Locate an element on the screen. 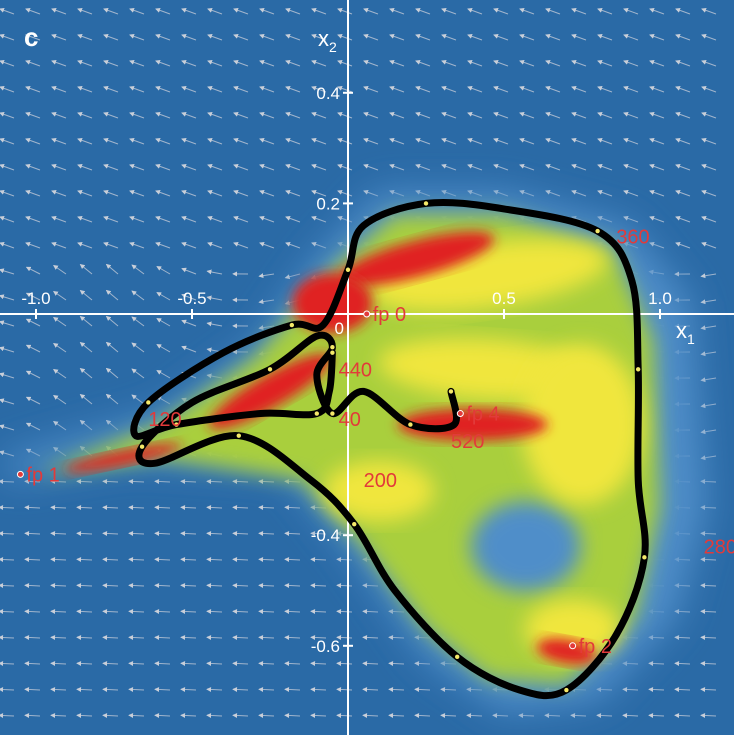  time-label: 40 is located at coordinates (350, 420).